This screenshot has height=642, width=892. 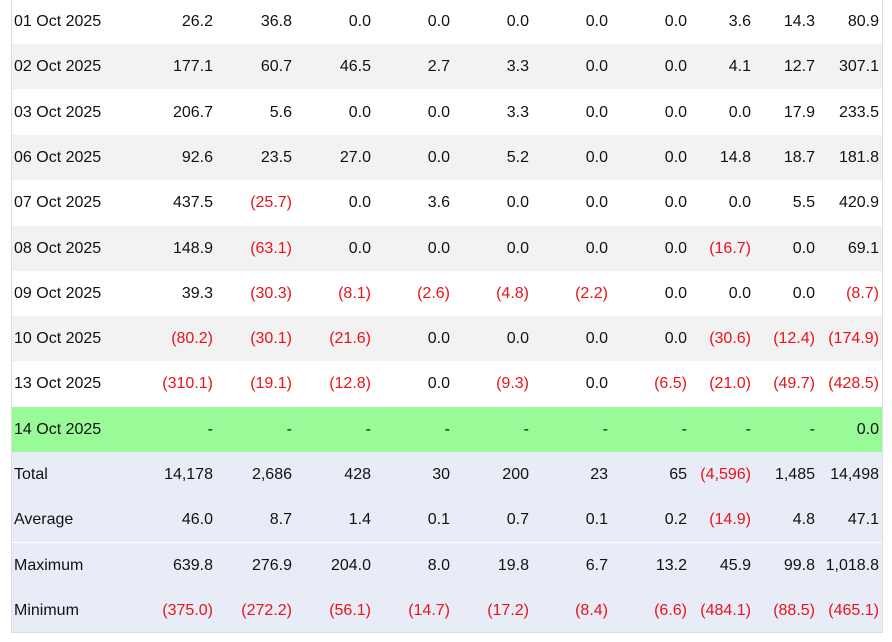 I want to click on cell-value: 0.2, so click(x=675, y=519).